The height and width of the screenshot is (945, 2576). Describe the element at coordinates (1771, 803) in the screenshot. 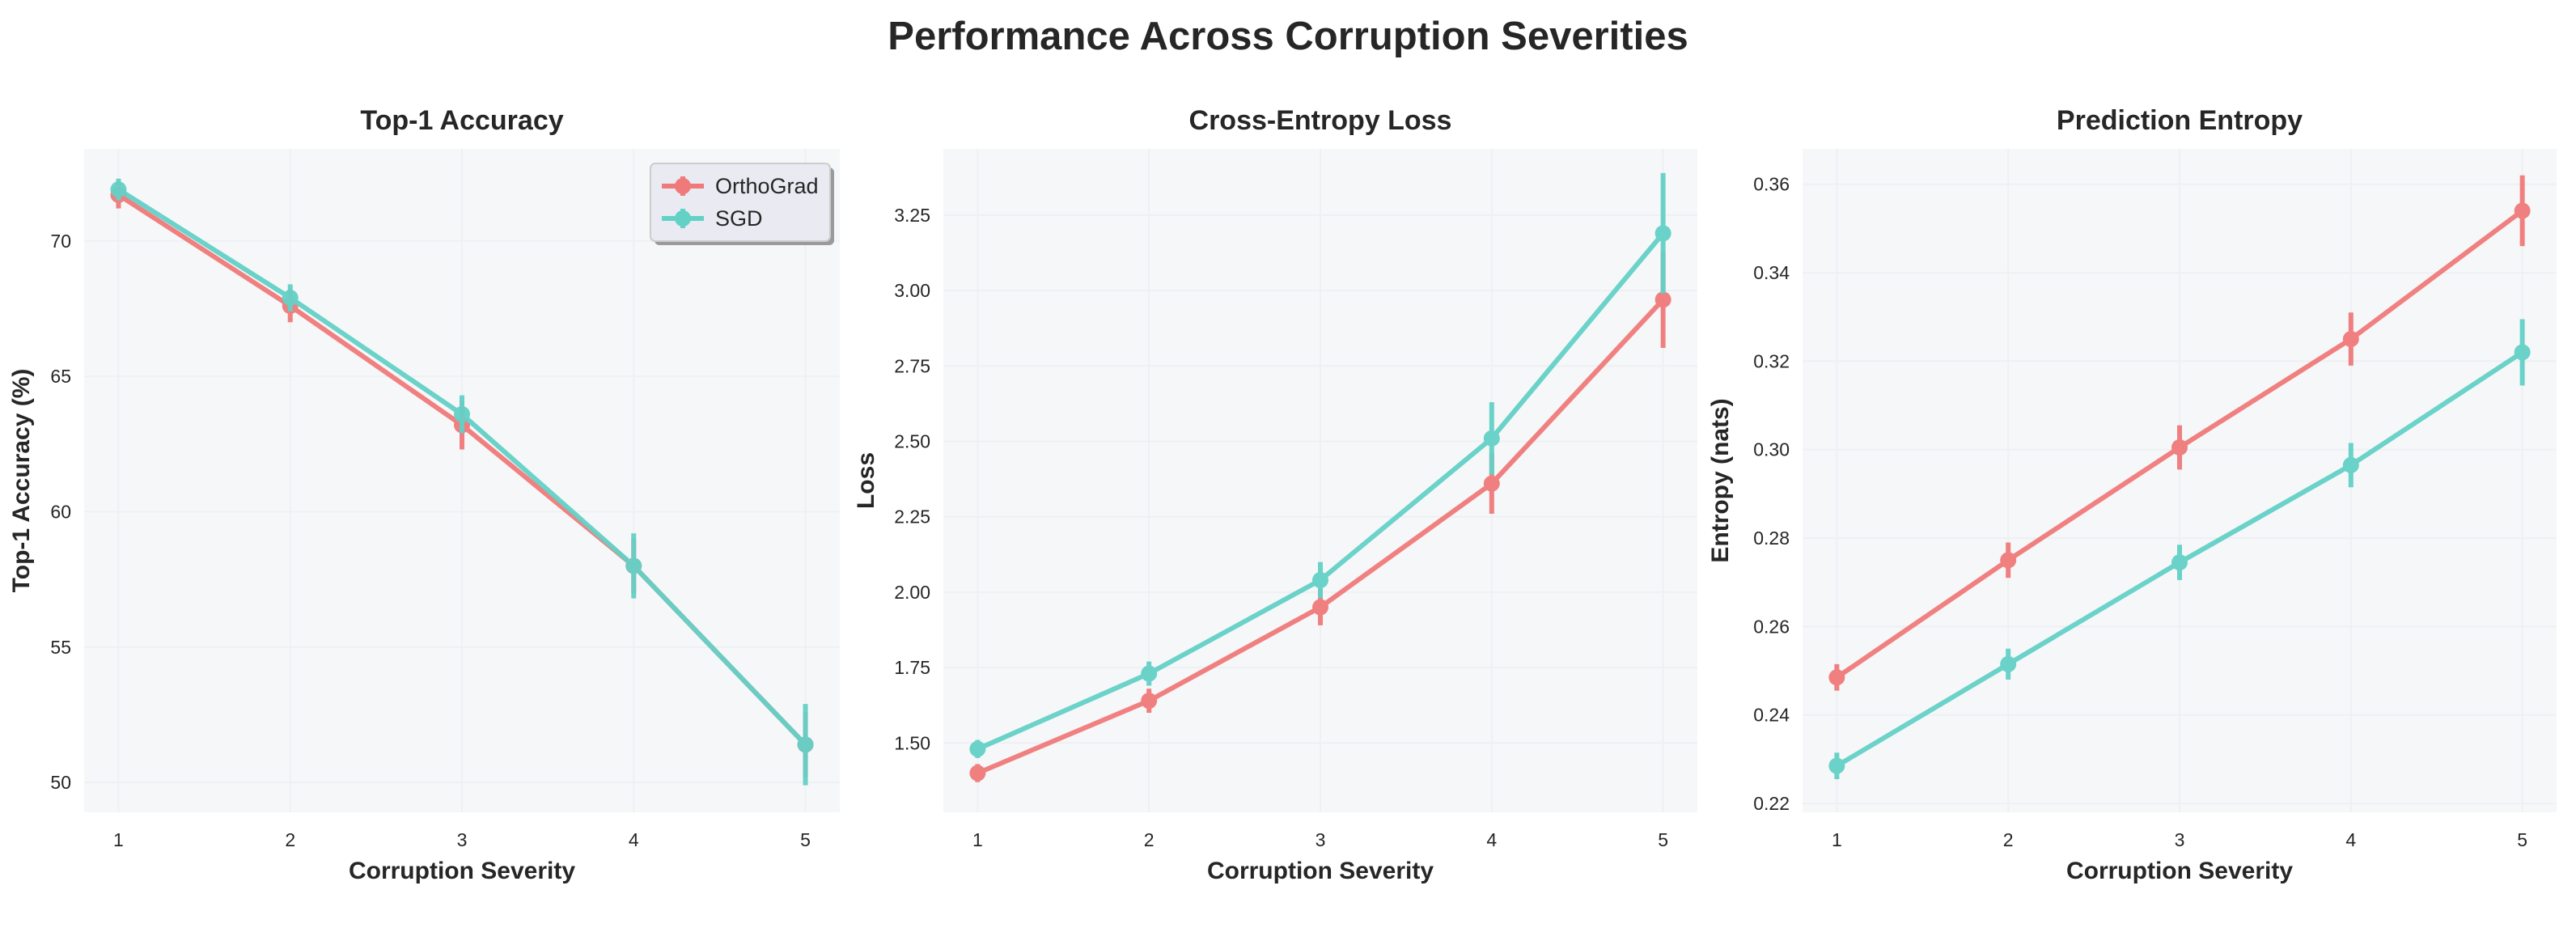

I see `y-tick-label: 0.22` at that location.